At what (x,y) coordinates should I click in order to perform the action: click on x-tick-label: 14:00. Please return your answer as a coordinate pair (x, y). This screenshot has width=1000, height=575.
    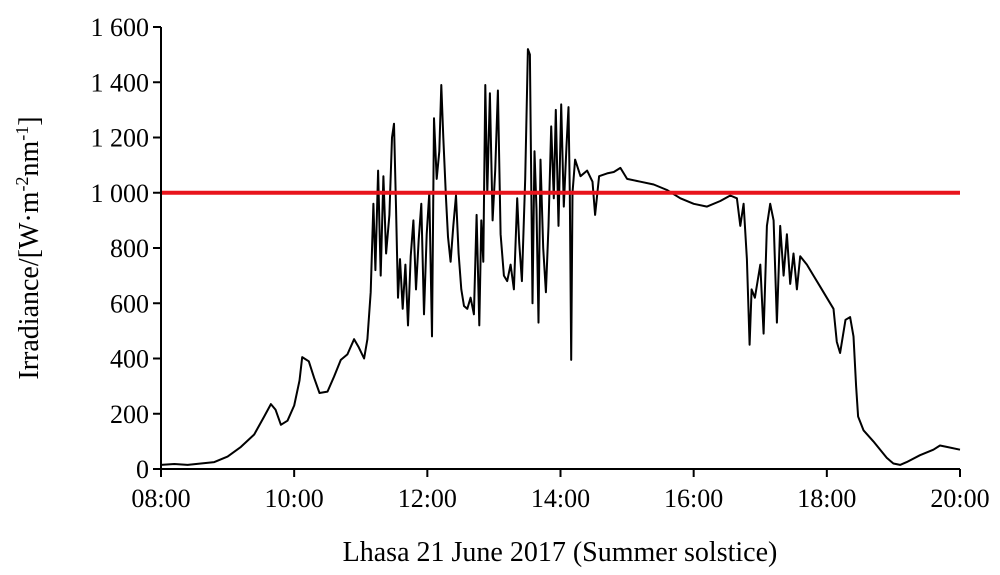
    Looking at the image, I should click on (560, 498).